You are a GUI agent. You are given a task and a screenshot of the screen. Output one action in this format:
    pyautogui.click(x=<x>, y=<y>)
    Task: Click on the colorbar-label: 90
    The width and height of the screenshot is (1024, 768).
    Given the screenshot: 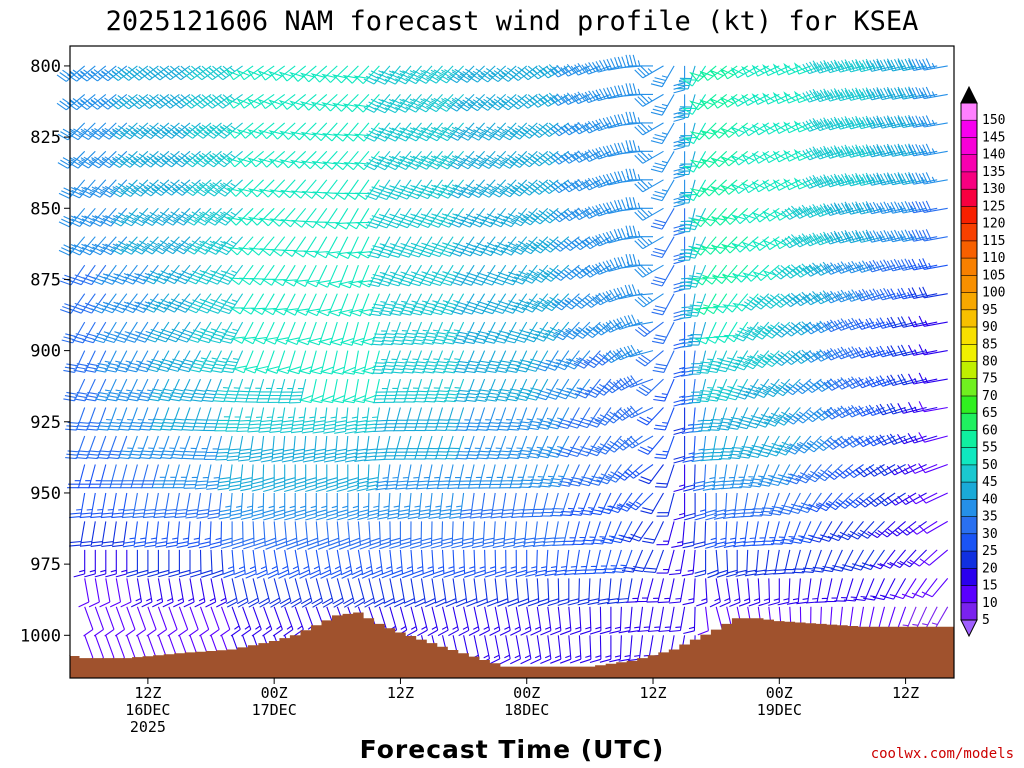 What is the action you would take?
    pyautogui.click(x=990, y=327)
    